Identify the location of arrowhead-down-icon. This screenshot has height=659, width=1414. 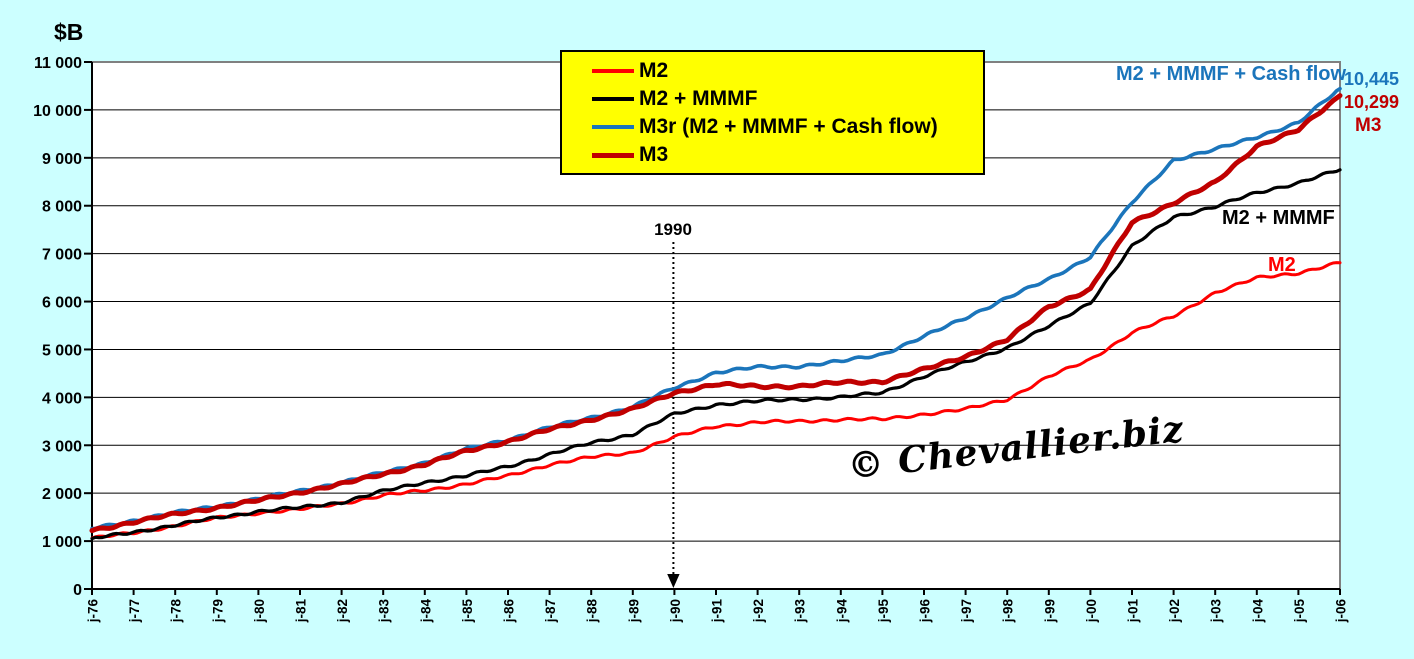
(673, 581).